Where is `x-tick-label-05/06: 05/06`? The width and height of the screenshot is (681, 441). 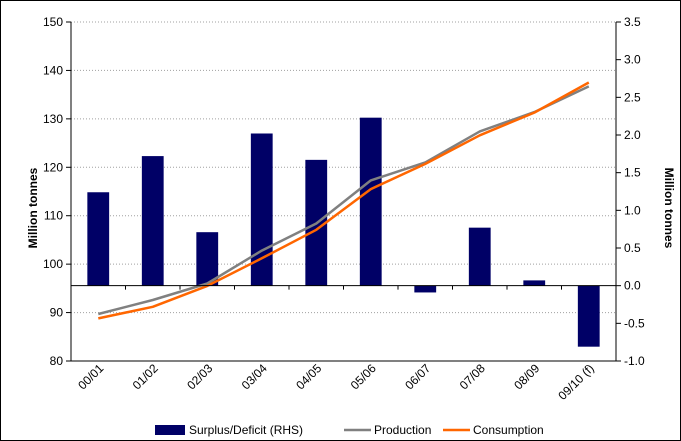 x-tick-label-05/06: 05/06 is located at coordinates (363, 376).